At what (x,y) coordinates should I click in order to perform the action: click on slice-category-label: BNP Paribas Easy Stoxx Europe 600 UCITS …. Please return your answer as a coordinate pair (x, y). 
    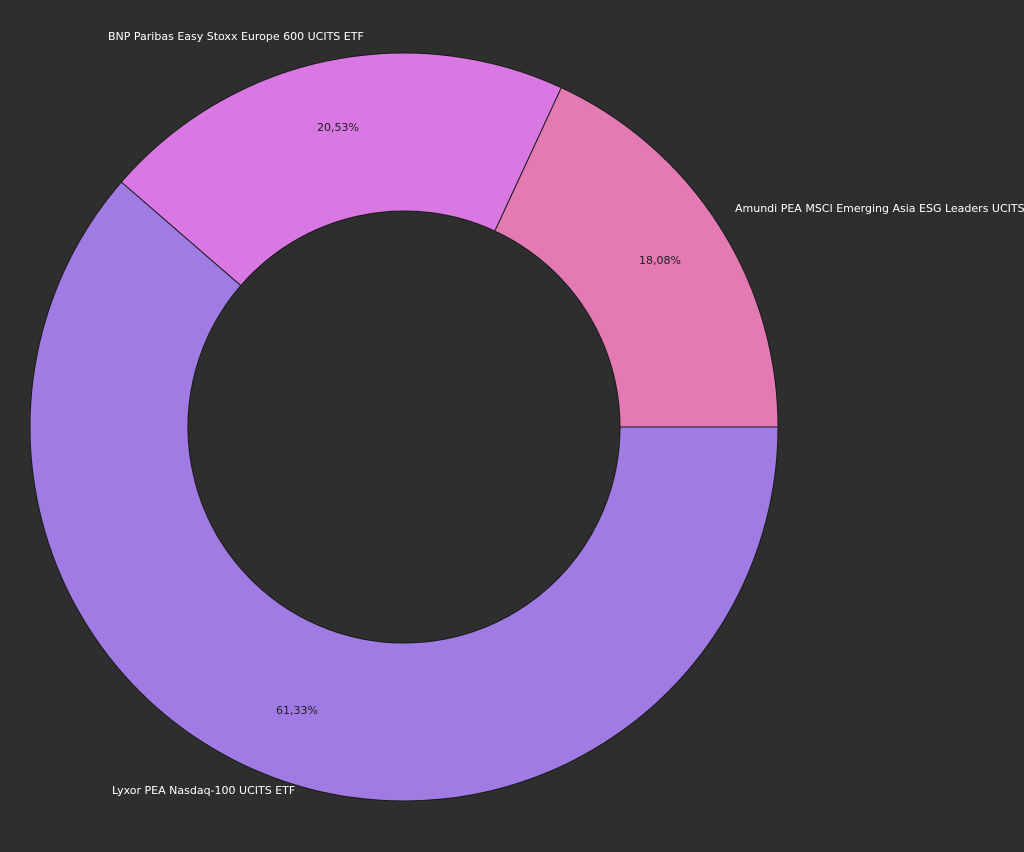
    Looking at the image, I should click on (236, 36).